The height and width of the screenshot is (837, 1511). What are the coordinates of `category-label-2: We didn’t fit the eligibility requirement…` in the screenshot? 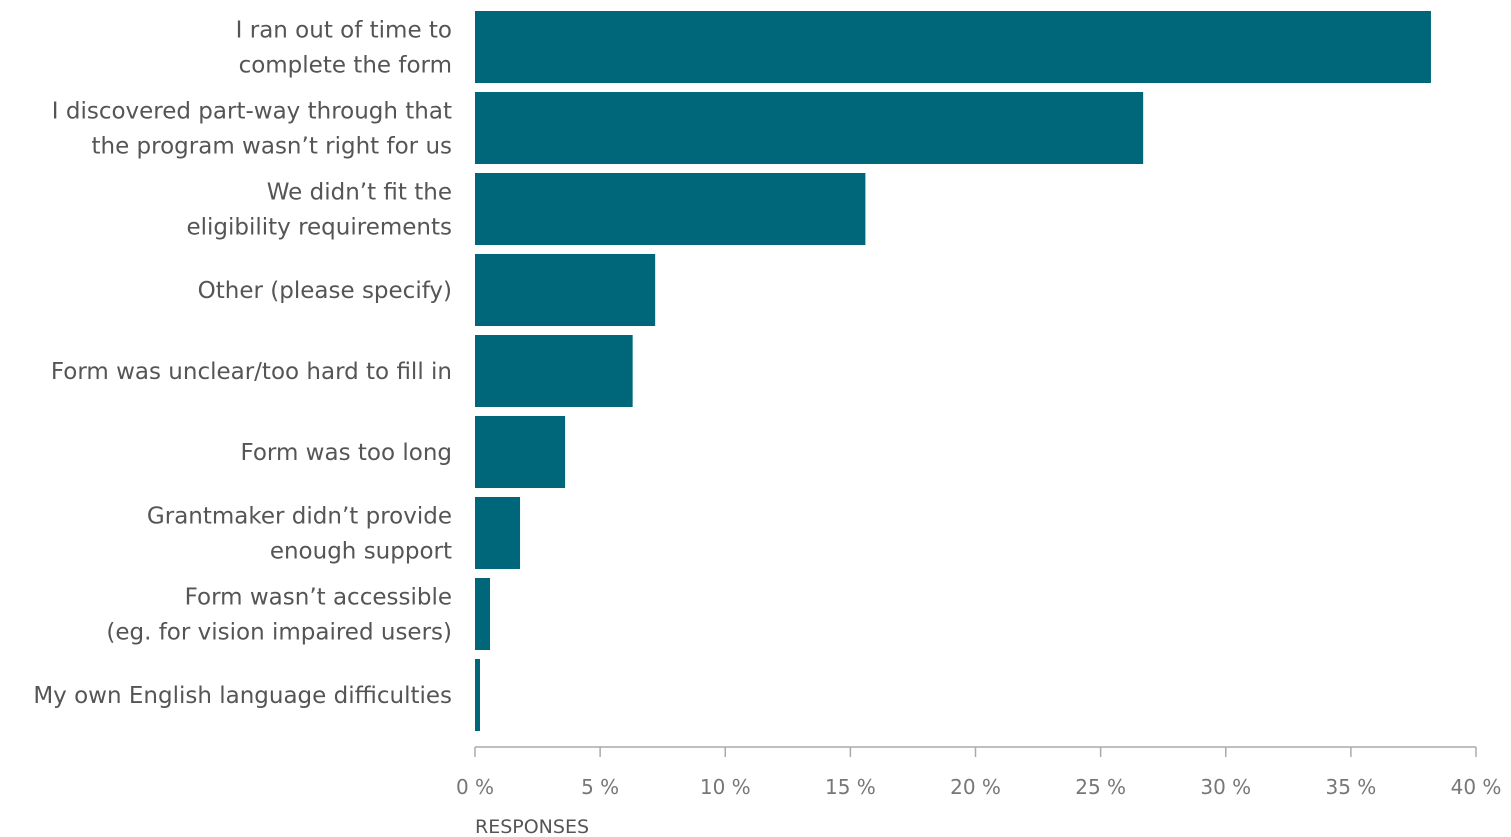 It's located at (319, 210).